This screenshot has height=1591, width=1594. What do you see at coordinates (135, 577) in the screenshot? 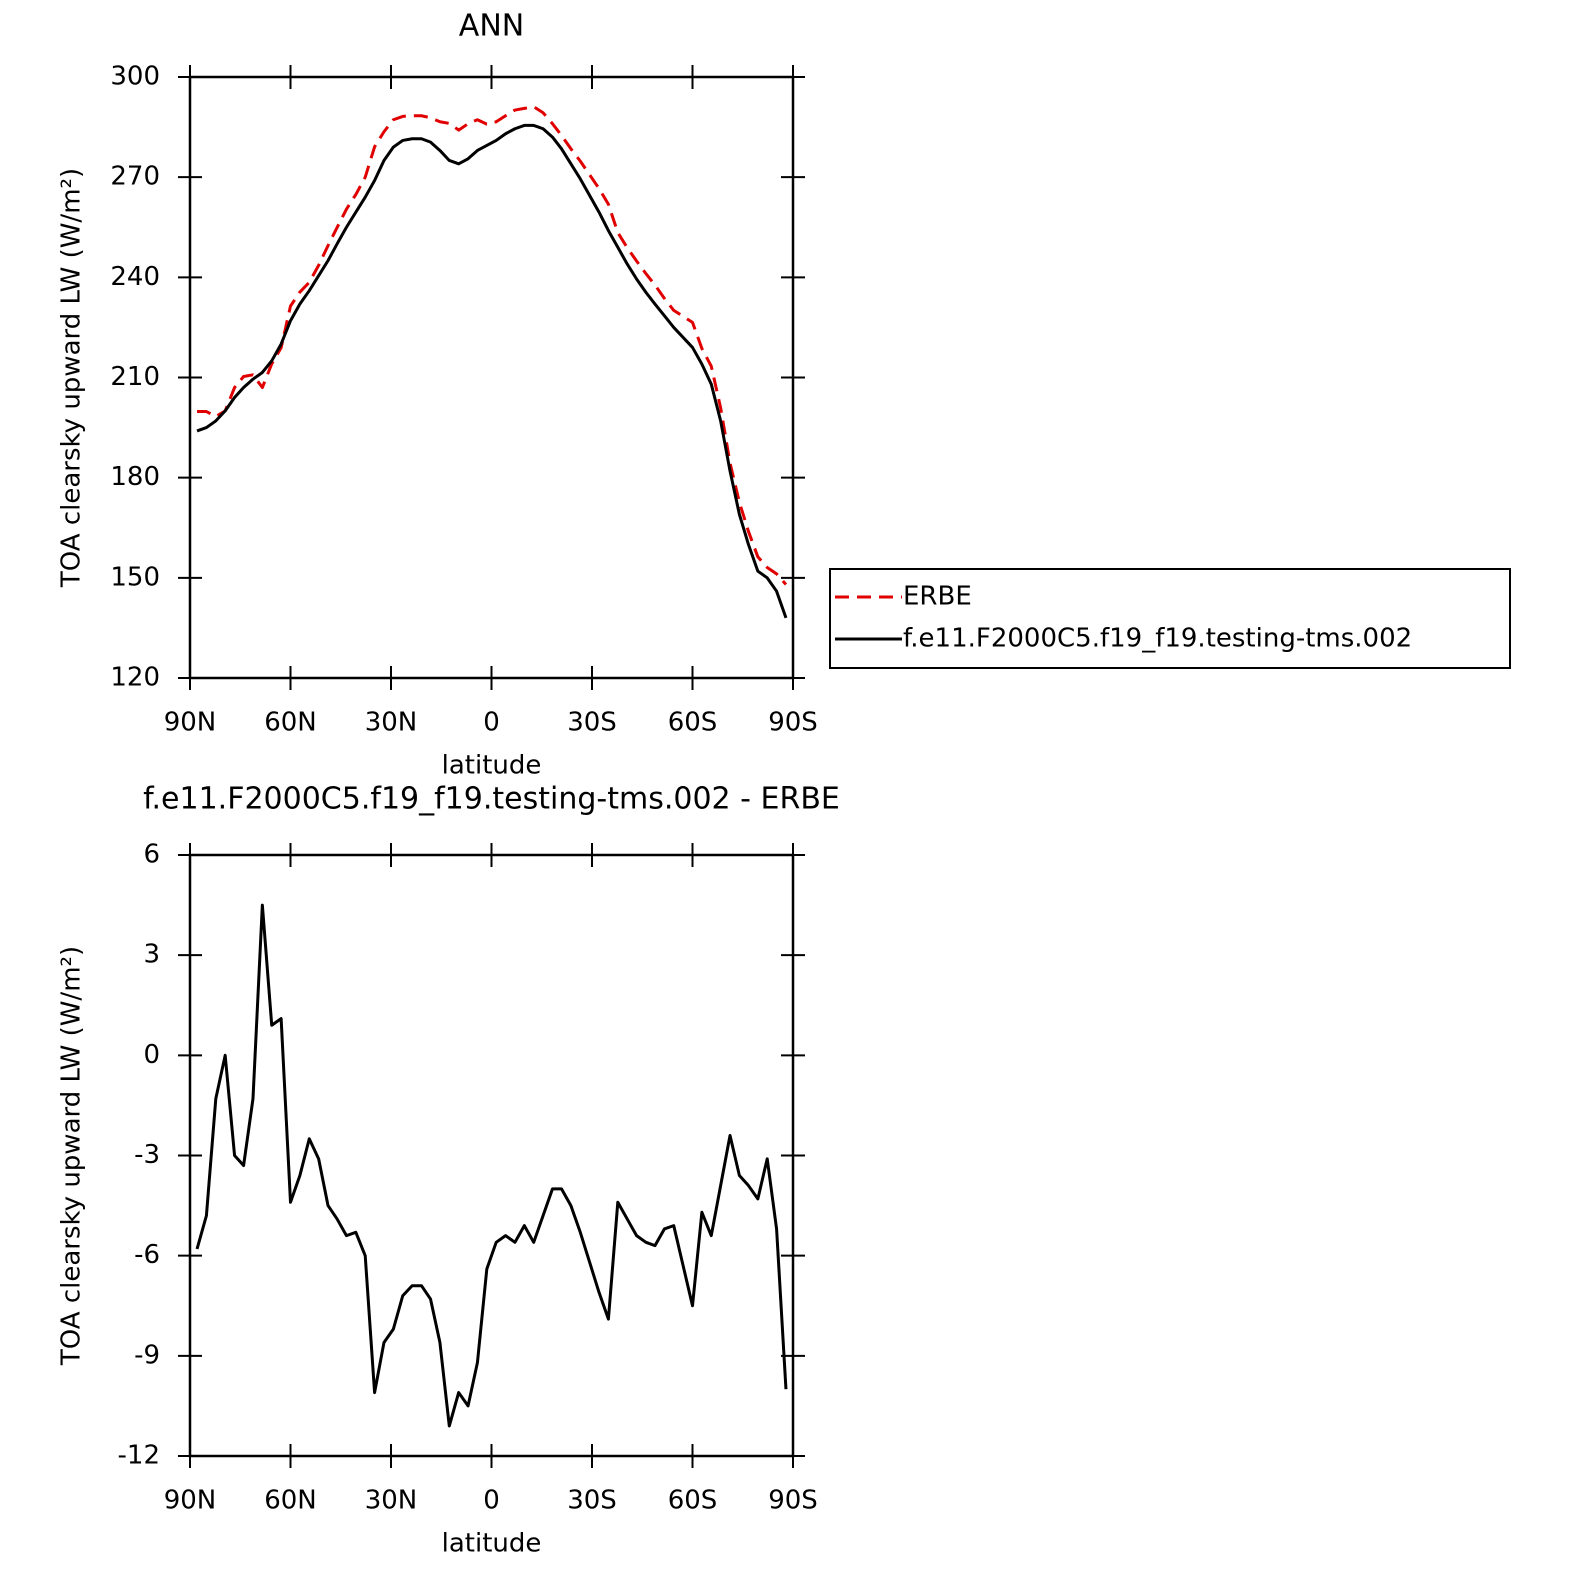
I see `y-tick-label: 150` at bounding box center [135, 577].